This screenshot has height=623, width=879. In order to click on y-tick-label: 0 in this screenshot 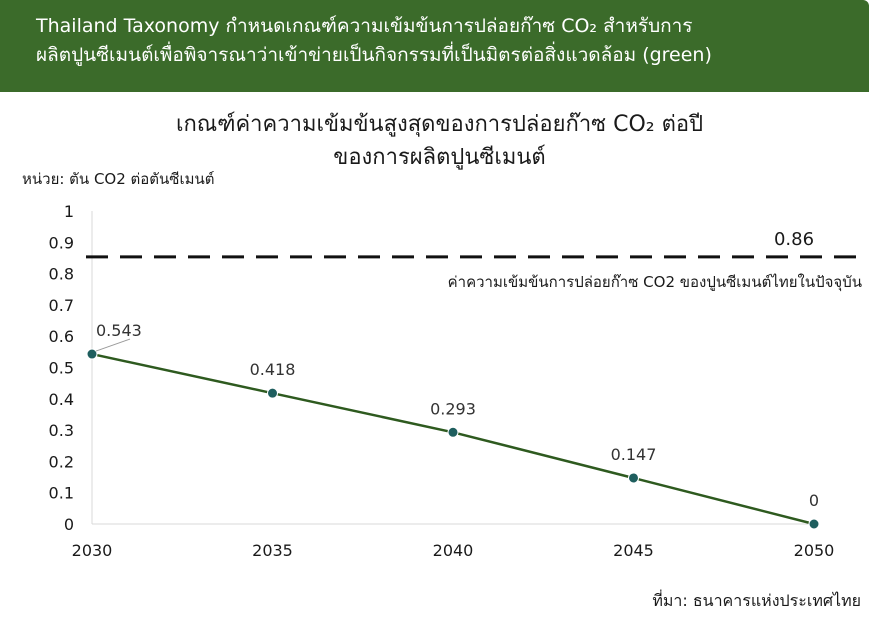, I will do `click(69, 524)`.